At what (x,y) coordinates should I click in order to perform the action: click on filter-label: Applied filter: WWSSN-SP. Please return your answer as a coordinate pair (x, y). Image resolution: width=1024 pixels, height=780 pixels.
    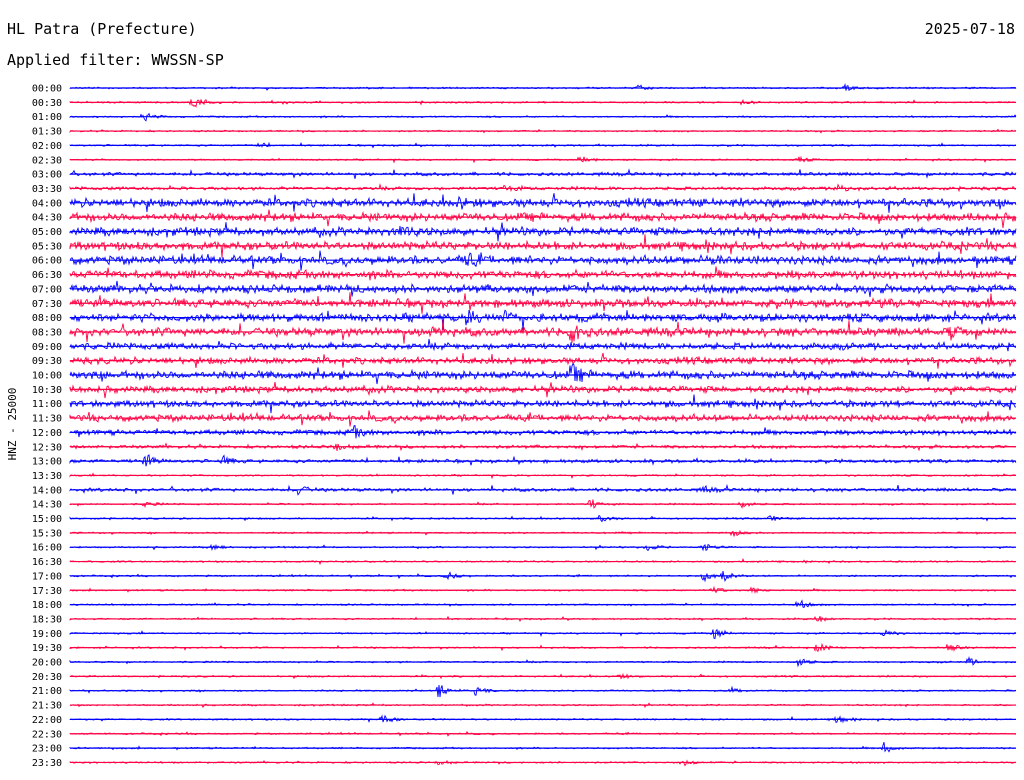
    Looking at the image, I should click on (115, 60).